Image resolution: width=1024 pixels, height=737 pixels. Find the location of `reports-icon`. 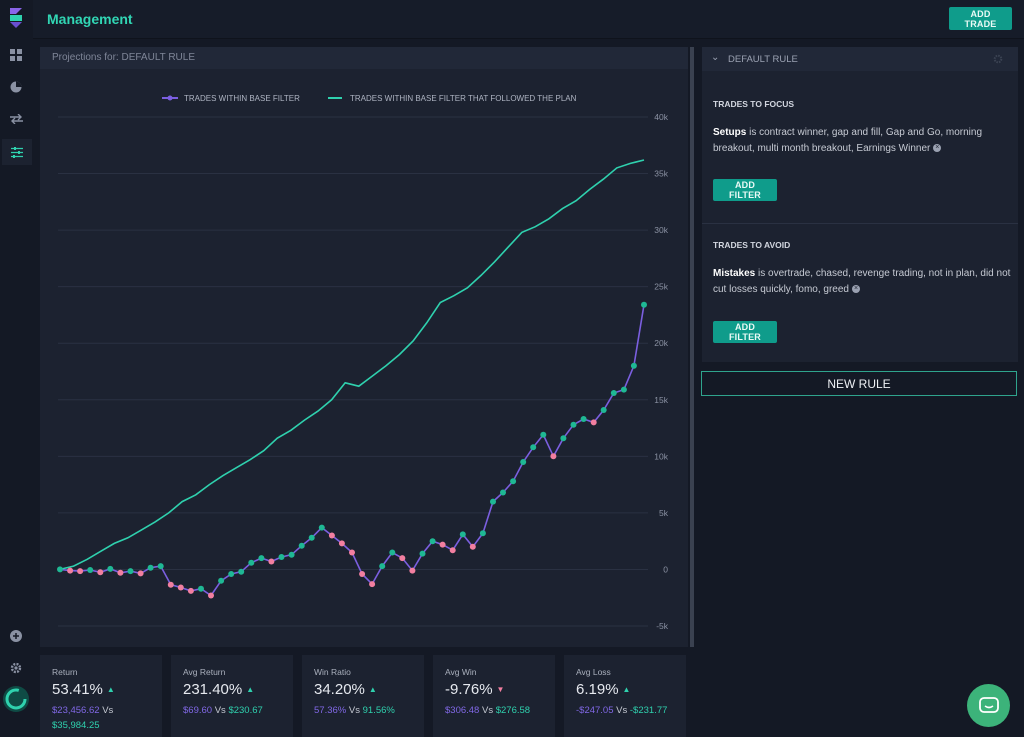

reports-icon is located at coordinates (16, 87).